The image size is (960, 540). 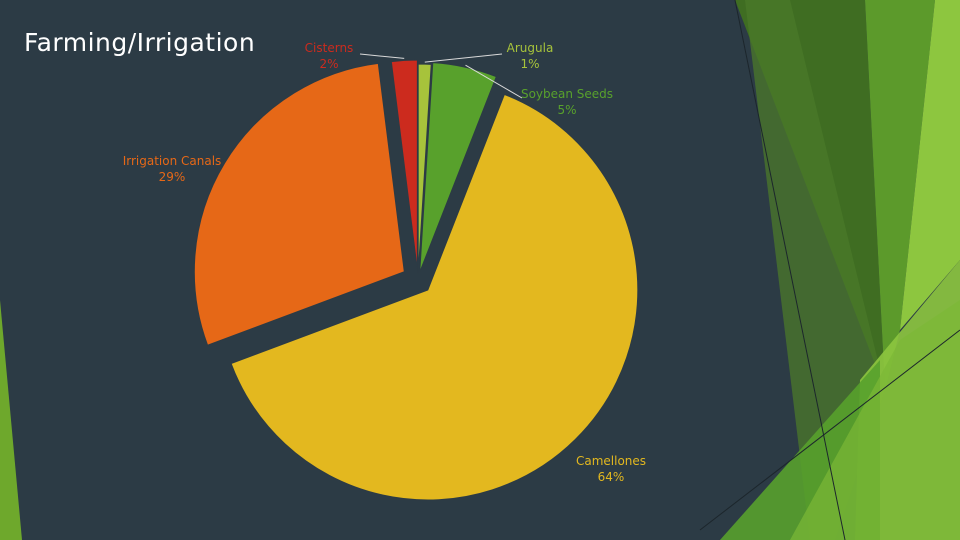 What do you see at coordinates (404, 165) in the screenshot?
I see `pie-slice-cisterns` at bounding box center [404, 165].